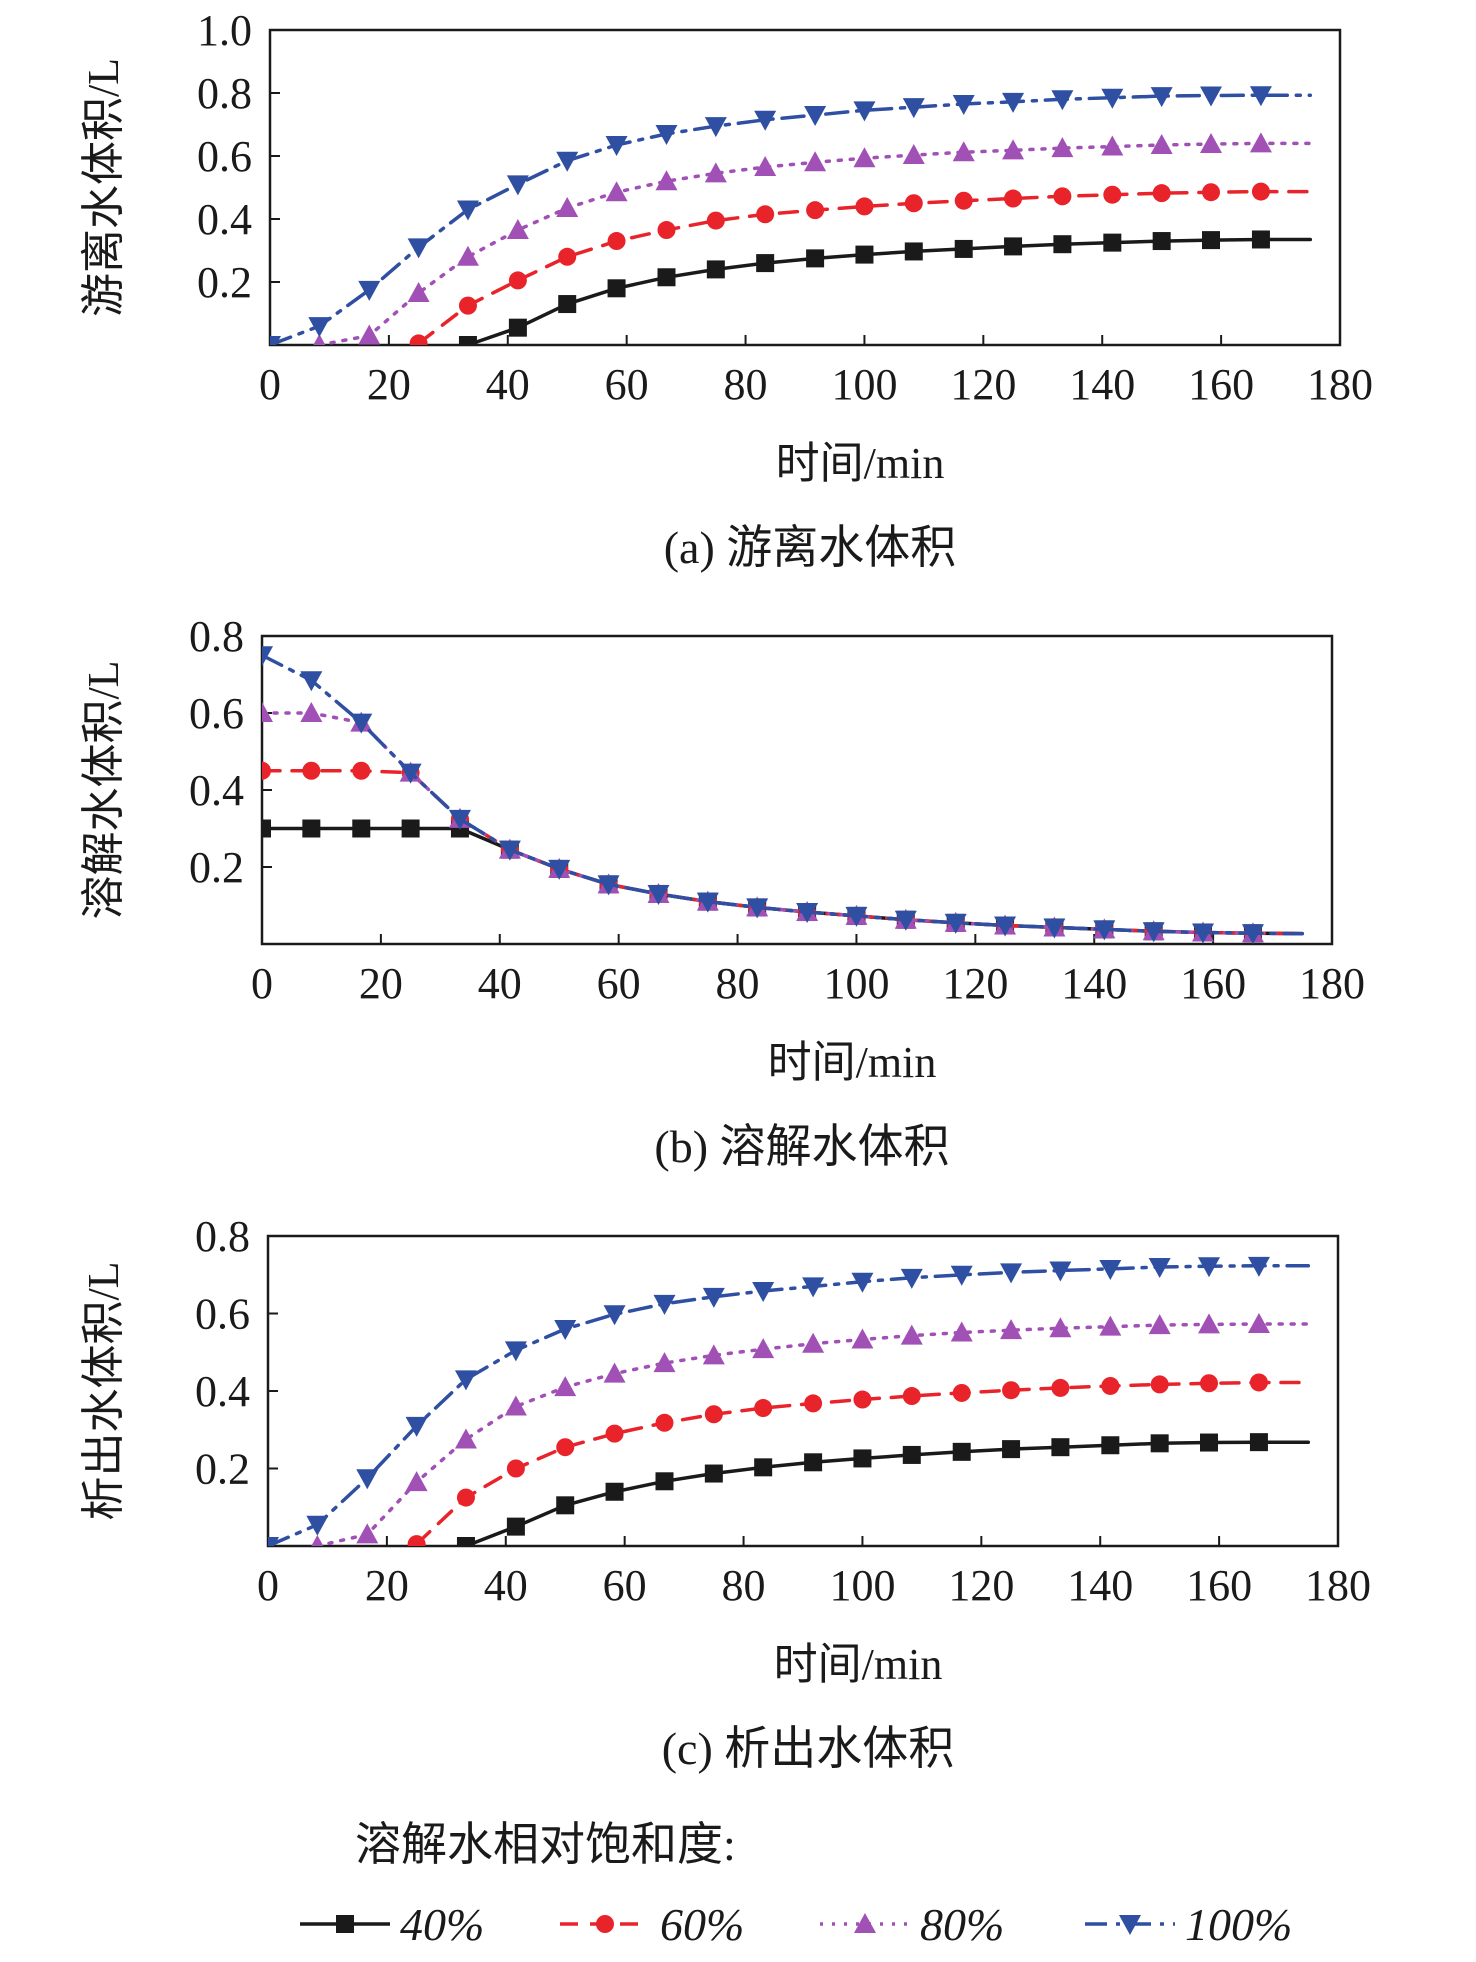 Image resolution: width=1476 pixels, height=1962 pixels. Describe the element at coordinates (796, 1924) in the screenshot. I see `legend-items: 40% 60% 80% 100%` at that location.